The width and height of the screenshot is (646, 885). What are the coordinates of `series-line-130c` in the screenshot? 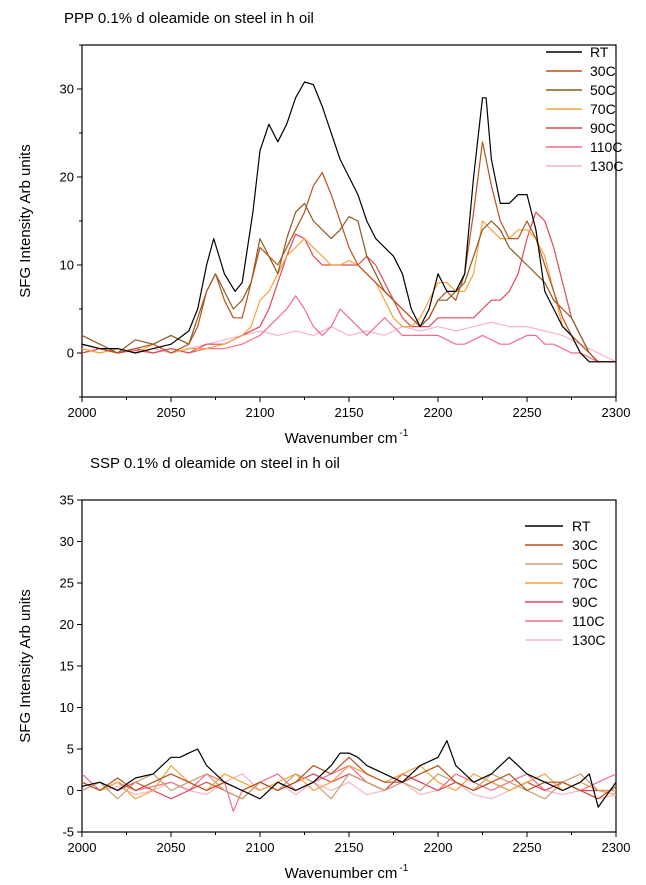 It's located at (349, 342).